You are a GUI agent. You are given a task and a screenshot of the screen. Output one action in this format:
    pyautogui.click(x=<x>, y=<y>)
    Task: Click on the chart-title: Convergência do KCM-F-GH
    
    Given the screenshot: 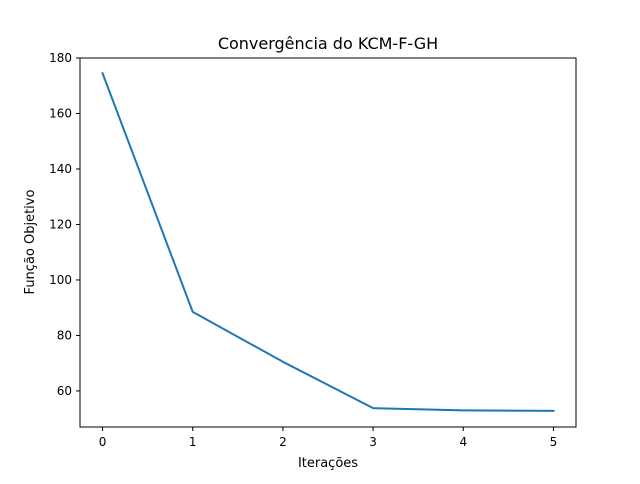 What is the action you would take?
    pyautogui.click(x=328, y=43)
    